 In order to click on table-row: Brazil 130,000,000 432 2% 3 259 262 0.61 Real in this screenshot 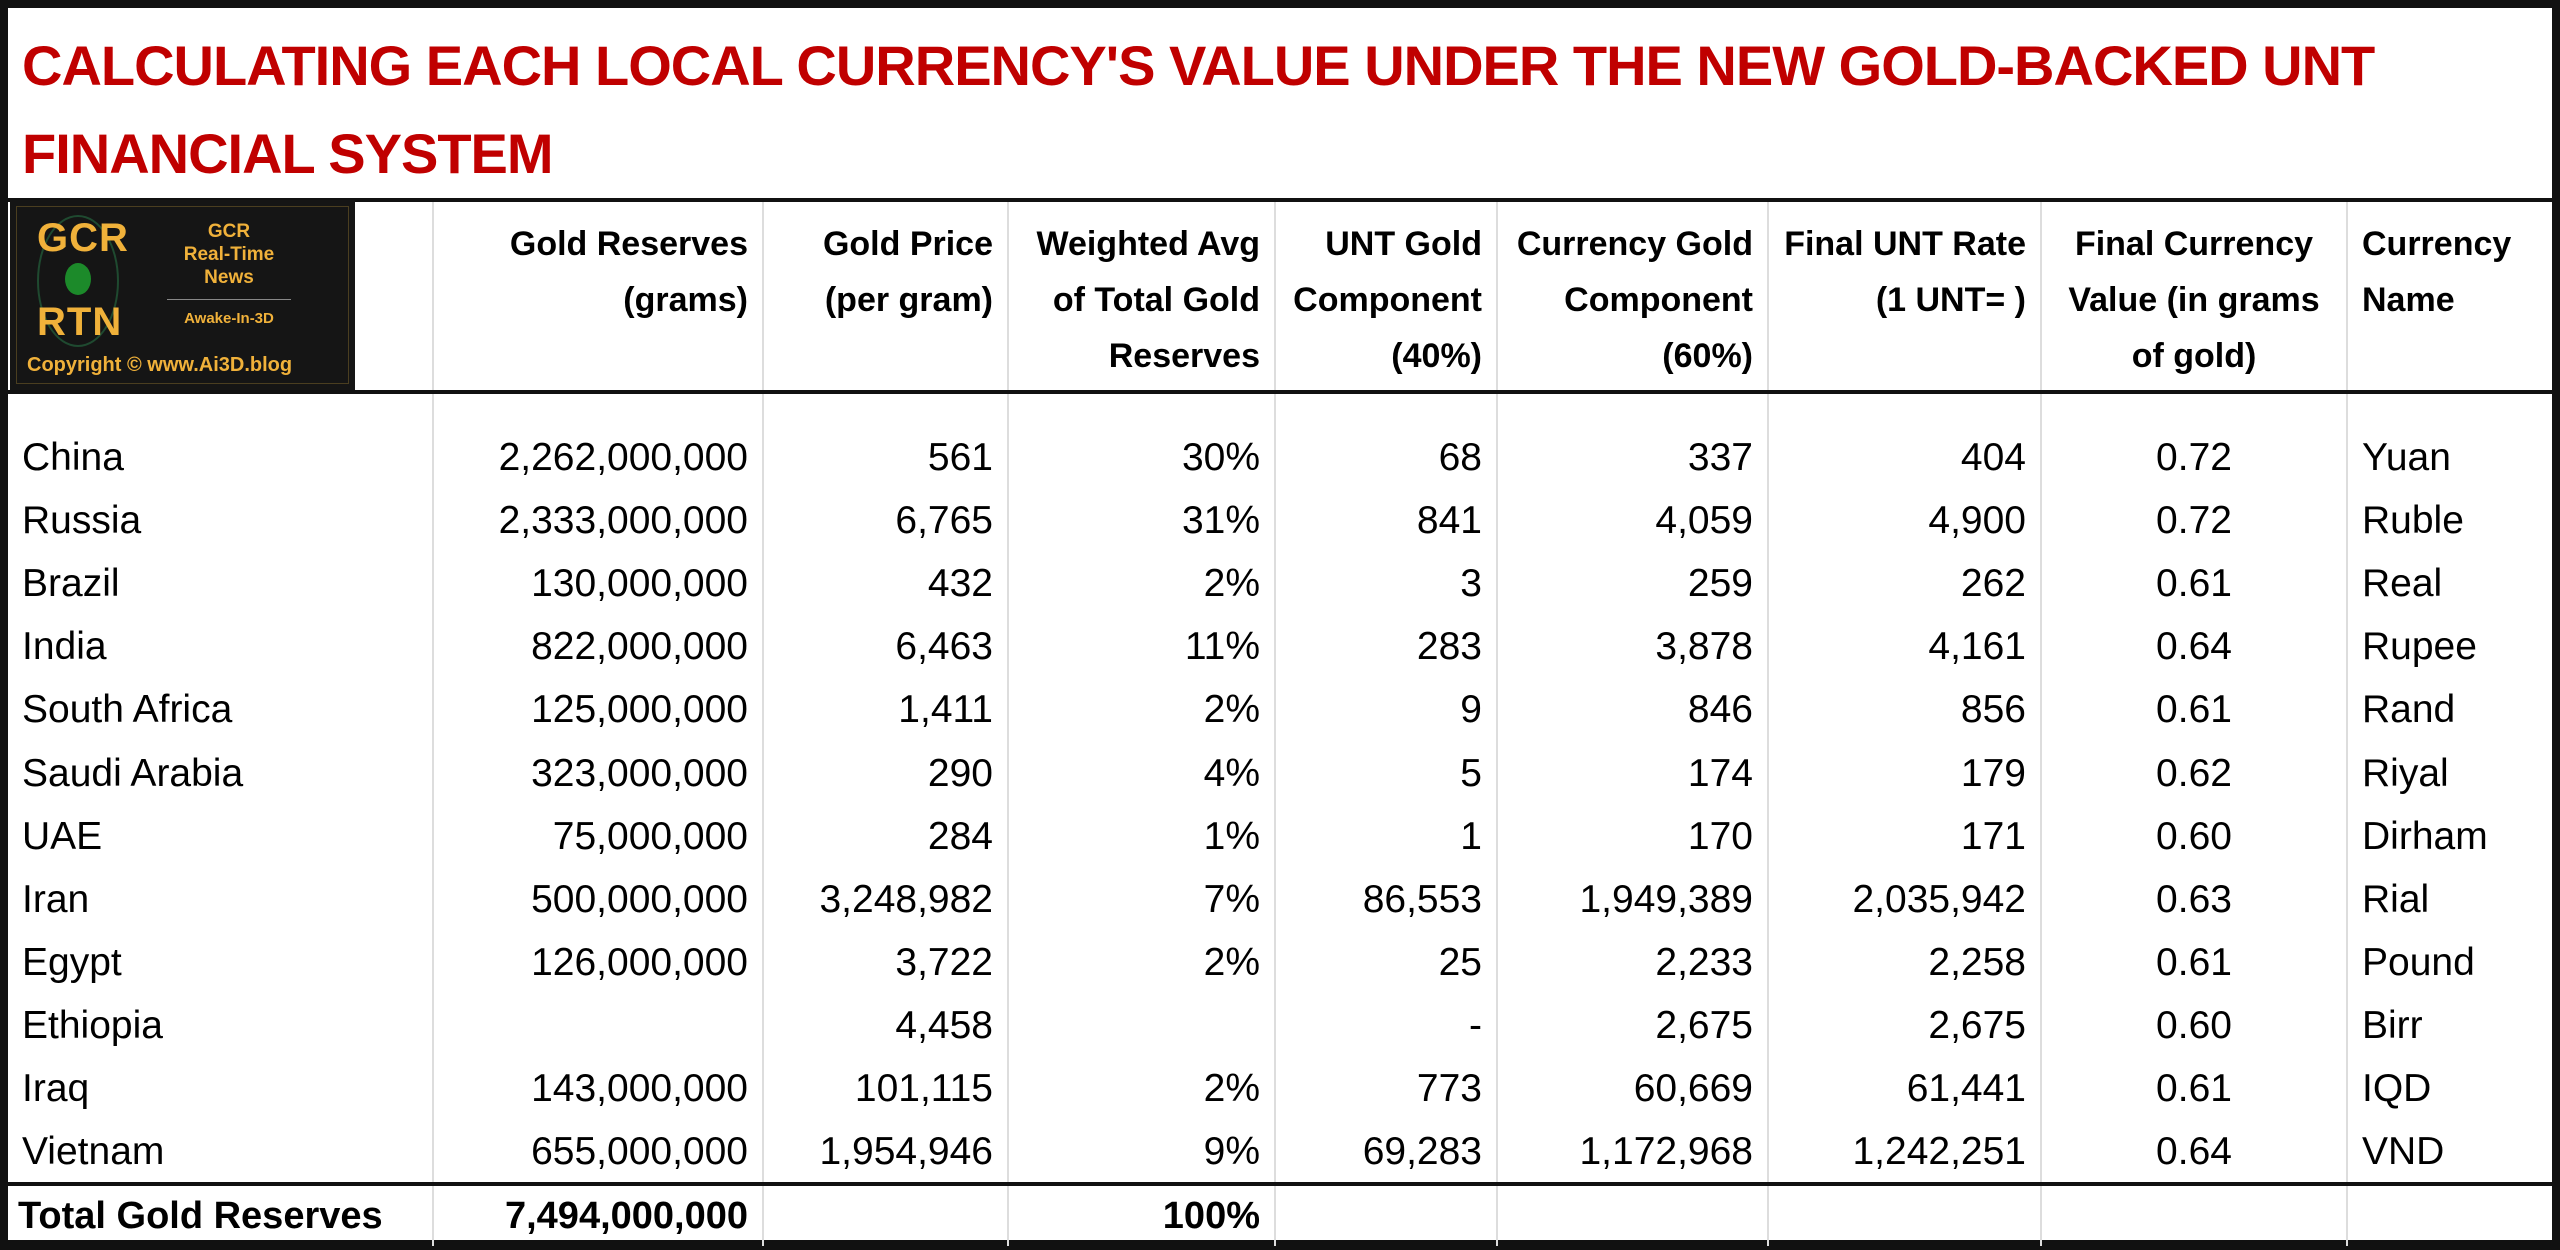, I will do `click(1280, 584)`.